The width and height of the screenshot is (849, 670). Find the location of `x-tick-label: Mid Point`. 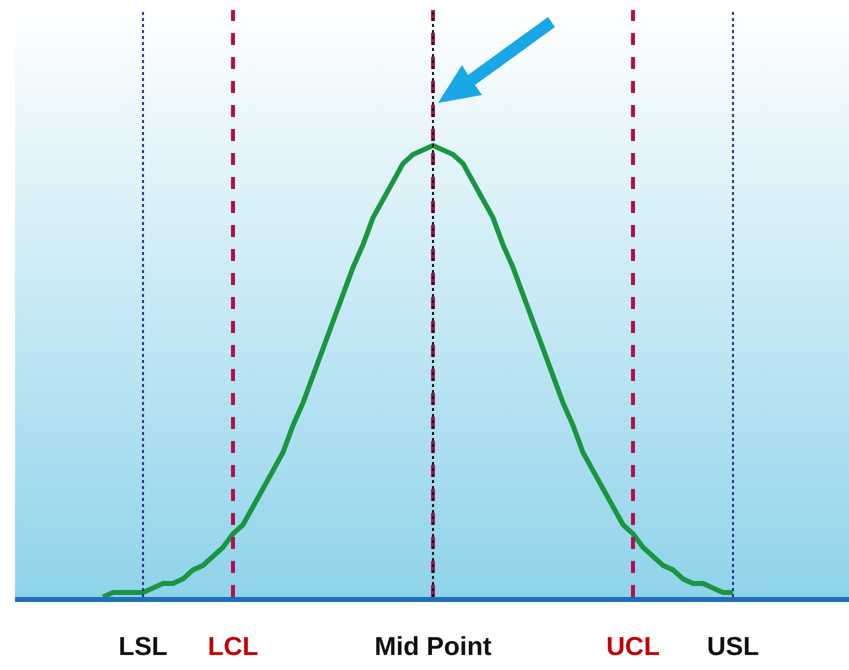

x-tick-label: Mid Point is located at coordinates (433, 646).